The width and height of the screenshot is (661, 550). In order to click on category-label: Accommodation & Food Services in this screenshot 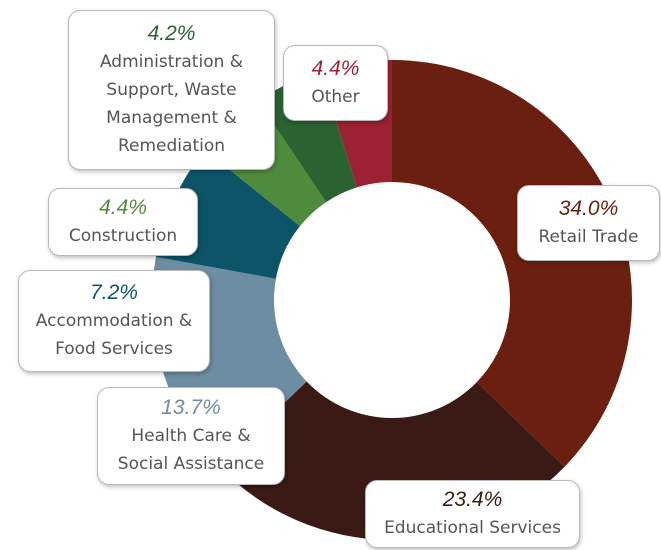, I will do `click(114, 335)`.